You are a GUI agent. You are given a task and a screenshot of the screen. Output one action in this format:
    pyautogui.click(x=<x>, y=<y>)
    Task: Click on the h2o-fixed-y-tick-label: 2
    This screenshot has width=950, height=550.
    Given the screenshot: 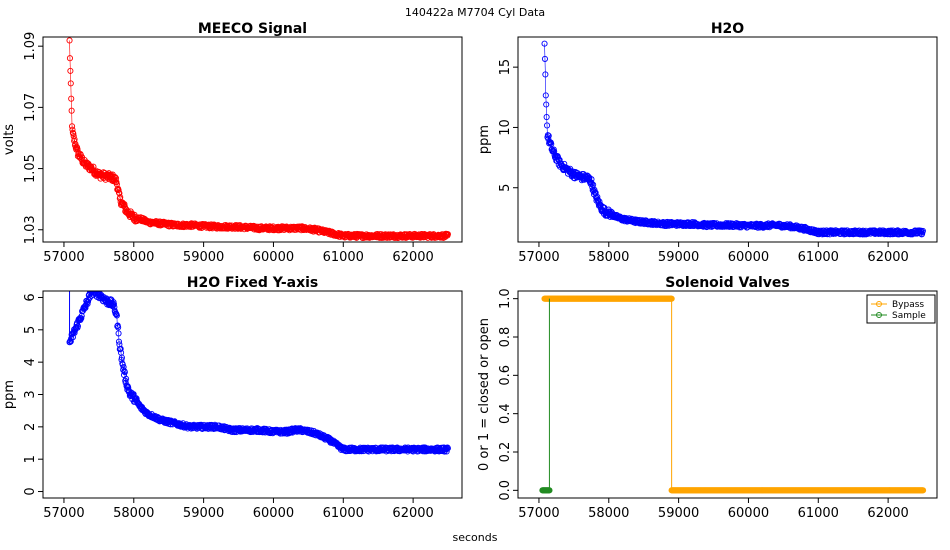 What is the action you would take?
    pyautogui.click(x=30, y=427)
    